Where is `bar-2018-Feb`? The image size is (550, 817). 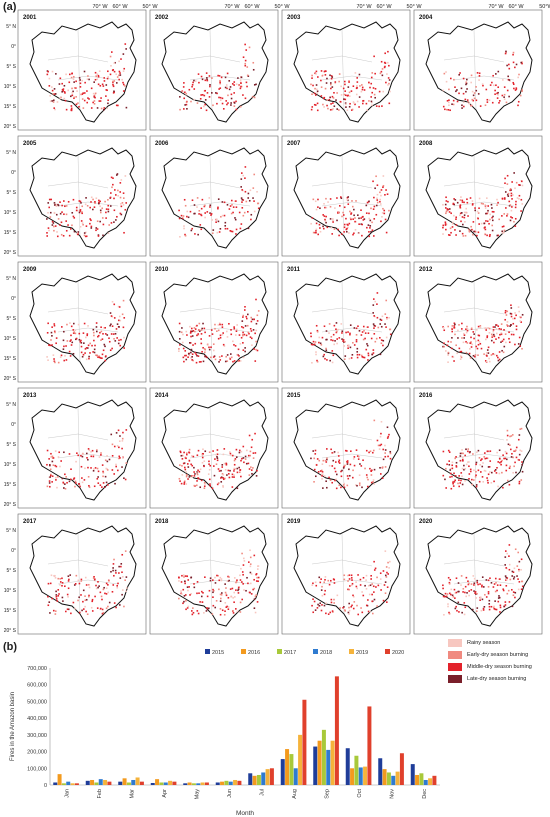 bar-2018-Feb is located at coordinates (100, 782).